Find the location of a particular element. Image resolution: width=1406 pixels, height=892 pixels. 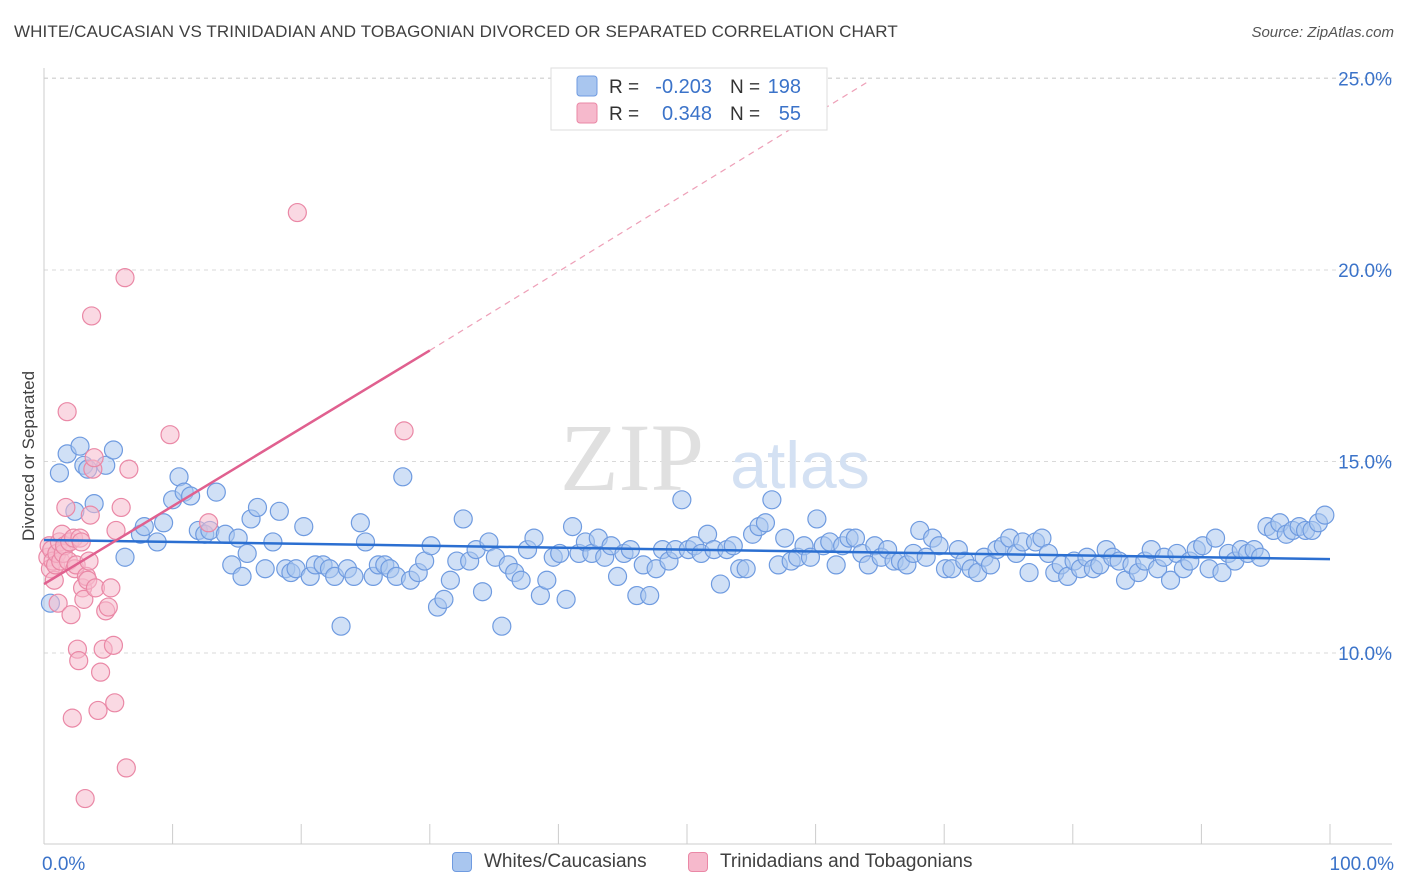

x-tick-labels: 0.0% 100.0% is located at coordinates (718, 864).